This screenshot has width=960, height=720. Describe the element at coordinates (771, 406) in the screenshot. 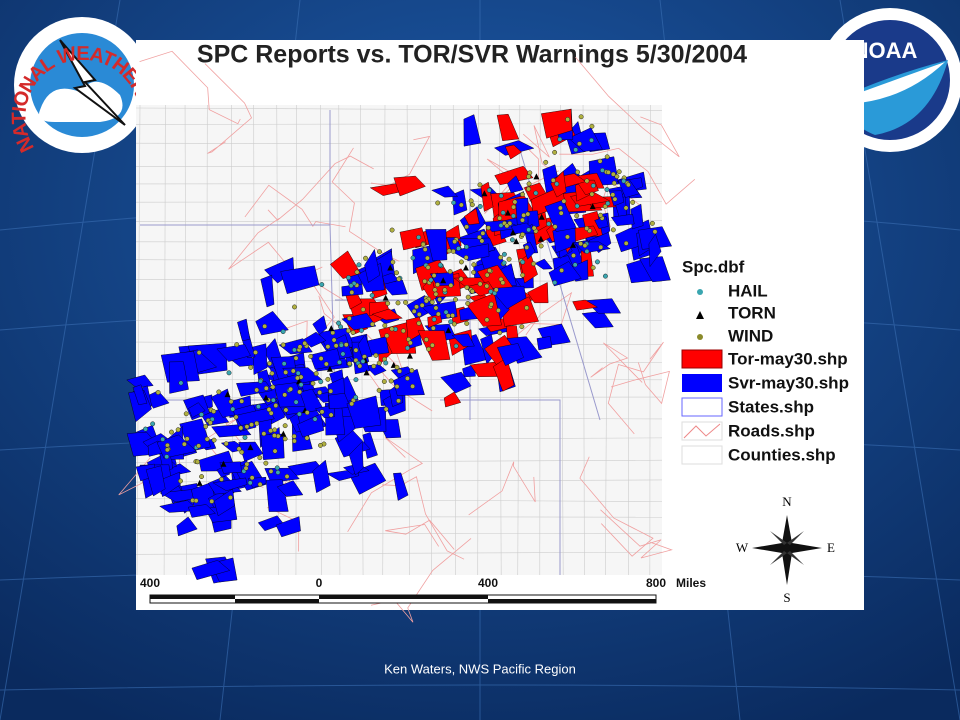

I see `legend-label: States.shp` at that location.